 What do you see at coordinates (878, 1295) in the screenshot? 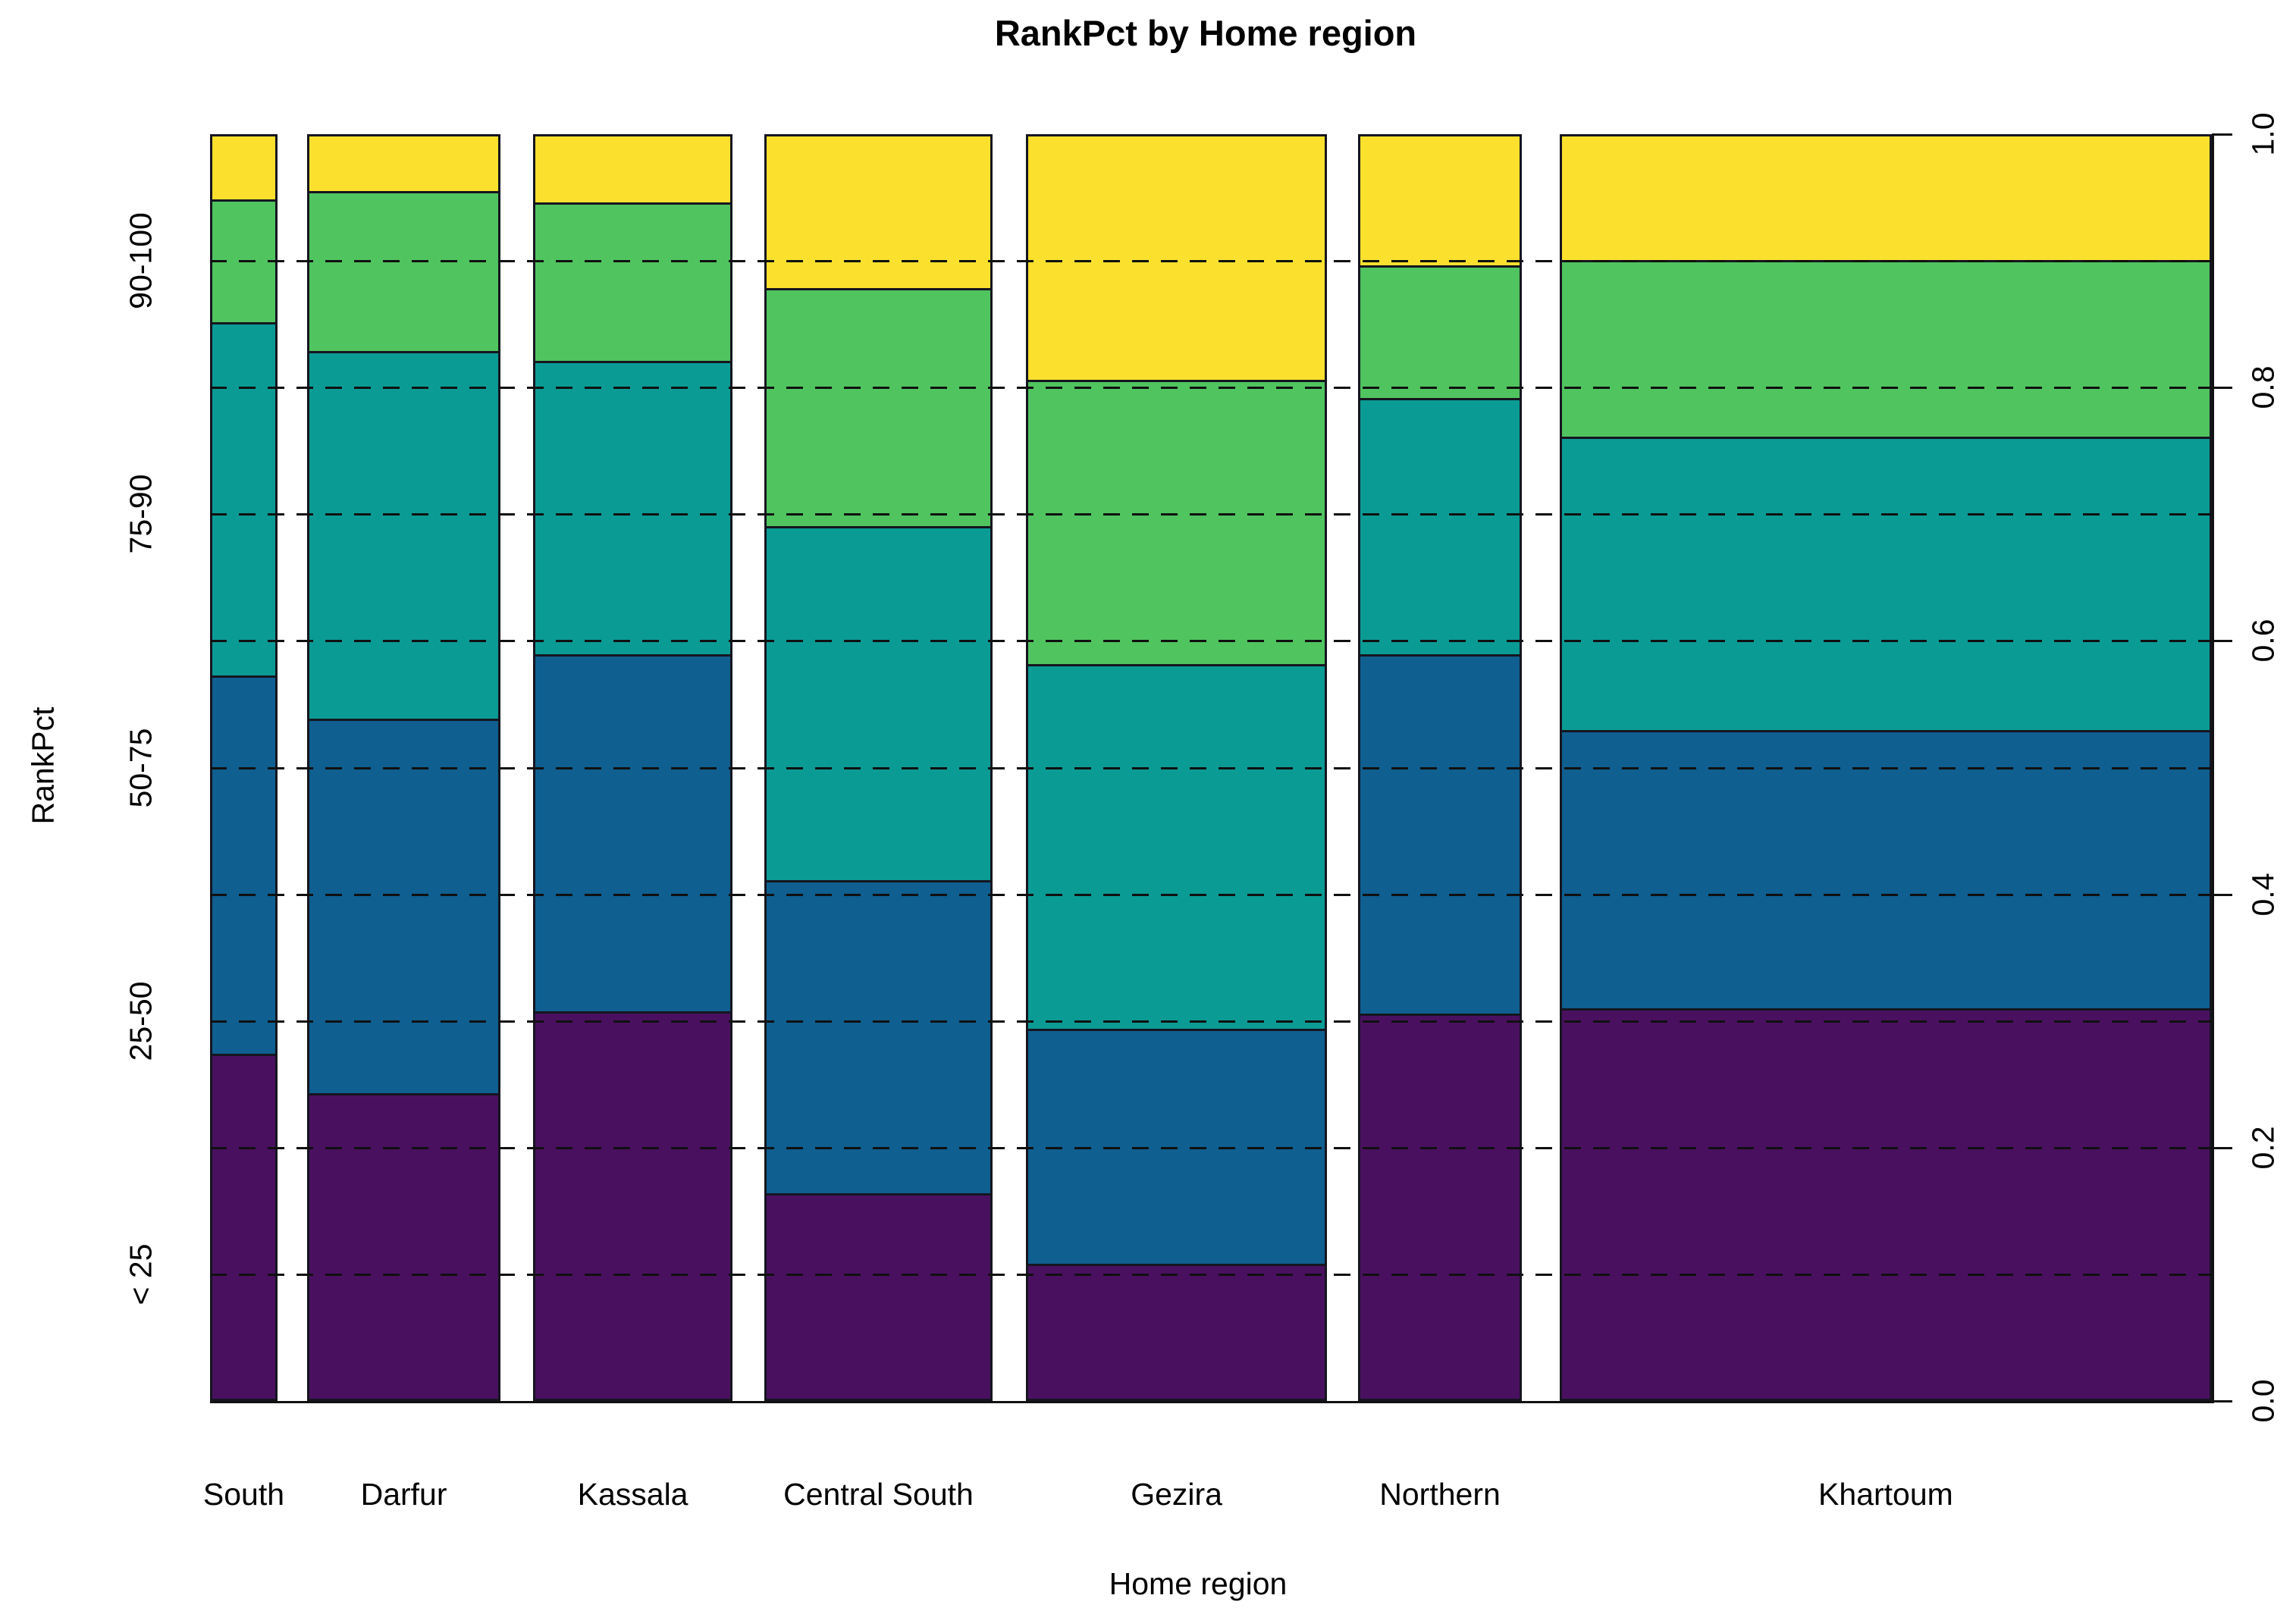
I see `segment-25-central-south` at bounding box center [878, 1295].